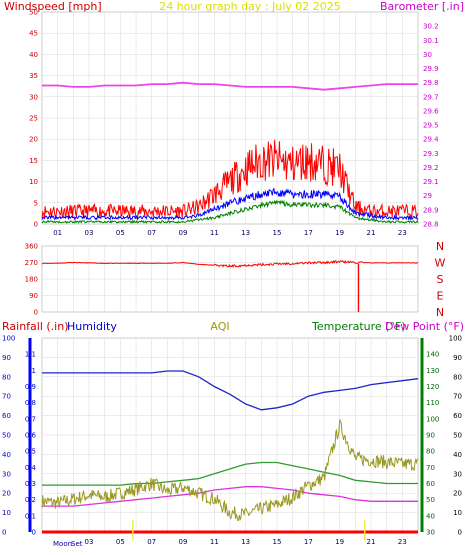 This screenshot has width=466, height=555. What do you see at coordinates (250, 6) in the screenshot?
I see `graph-title: 24 hour graph day : July 02 2025` at bounding box center [250, 6].